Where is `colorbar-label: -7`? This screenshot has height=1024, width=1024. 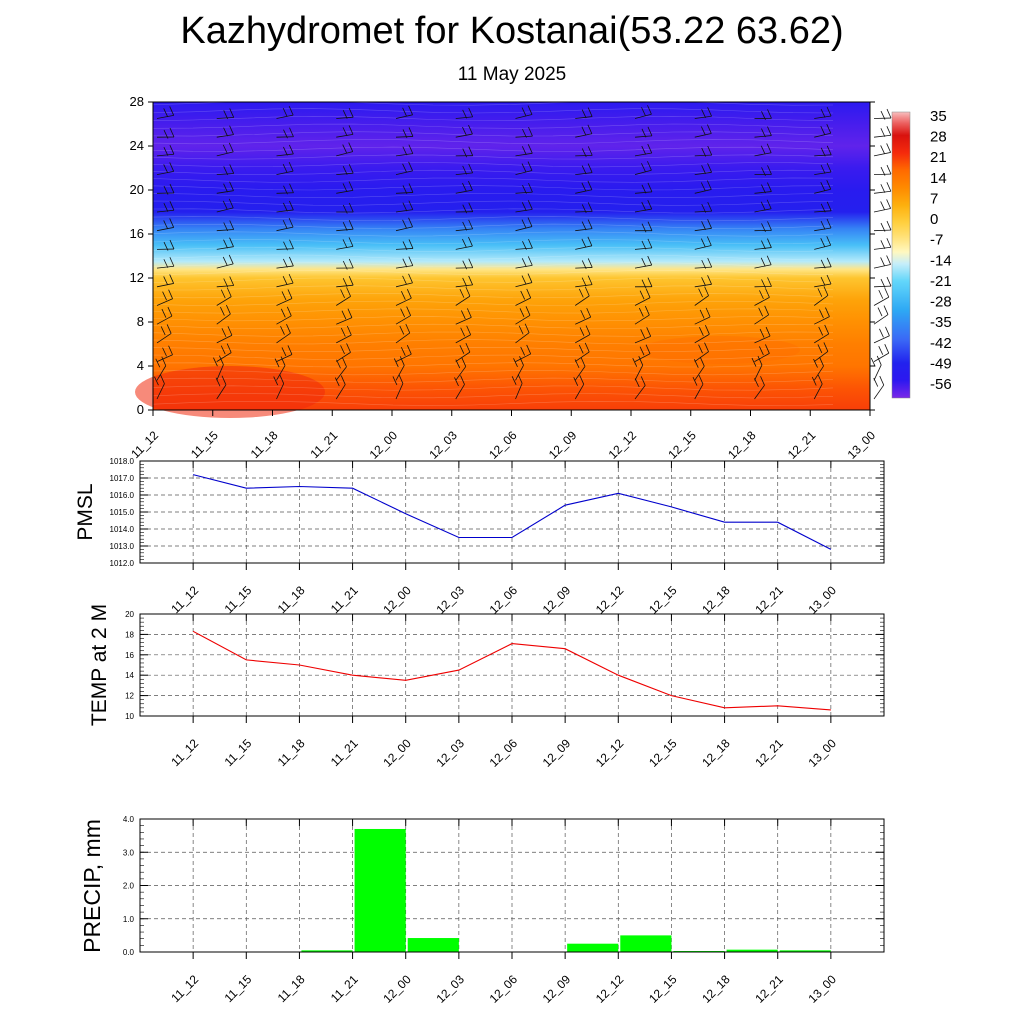 colorbar-label: -7 is located at coordinates (936, 240).